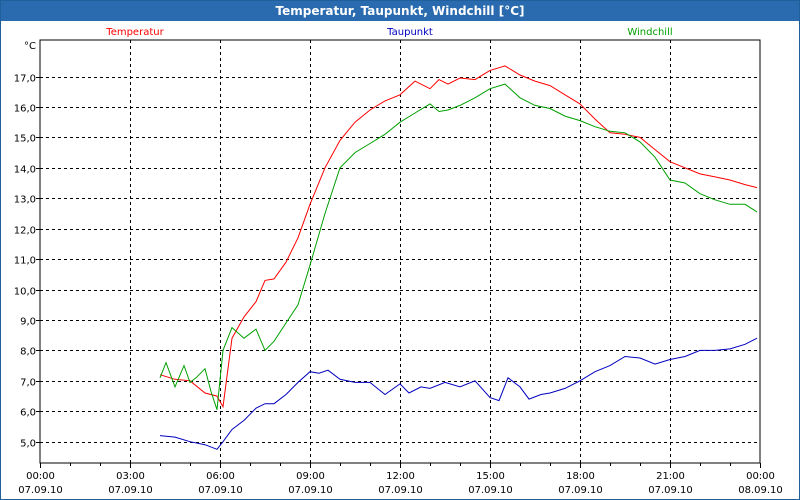 This screenshot has width=800, height=500. I want to click on y-tick-label: 15,0, so click(25, 139).